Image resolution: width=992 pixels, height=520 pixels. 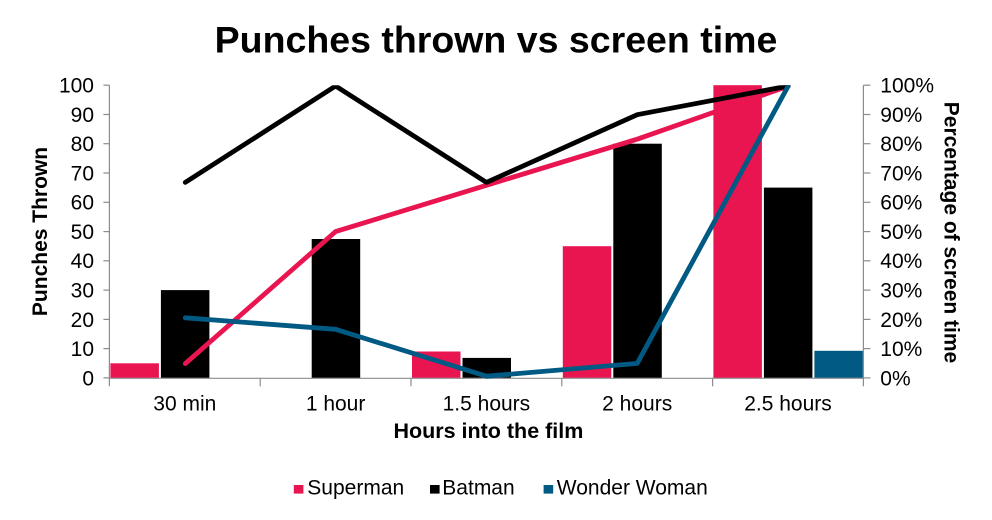 I want to click on svg-text: Batman, so click(x=478, y=487).